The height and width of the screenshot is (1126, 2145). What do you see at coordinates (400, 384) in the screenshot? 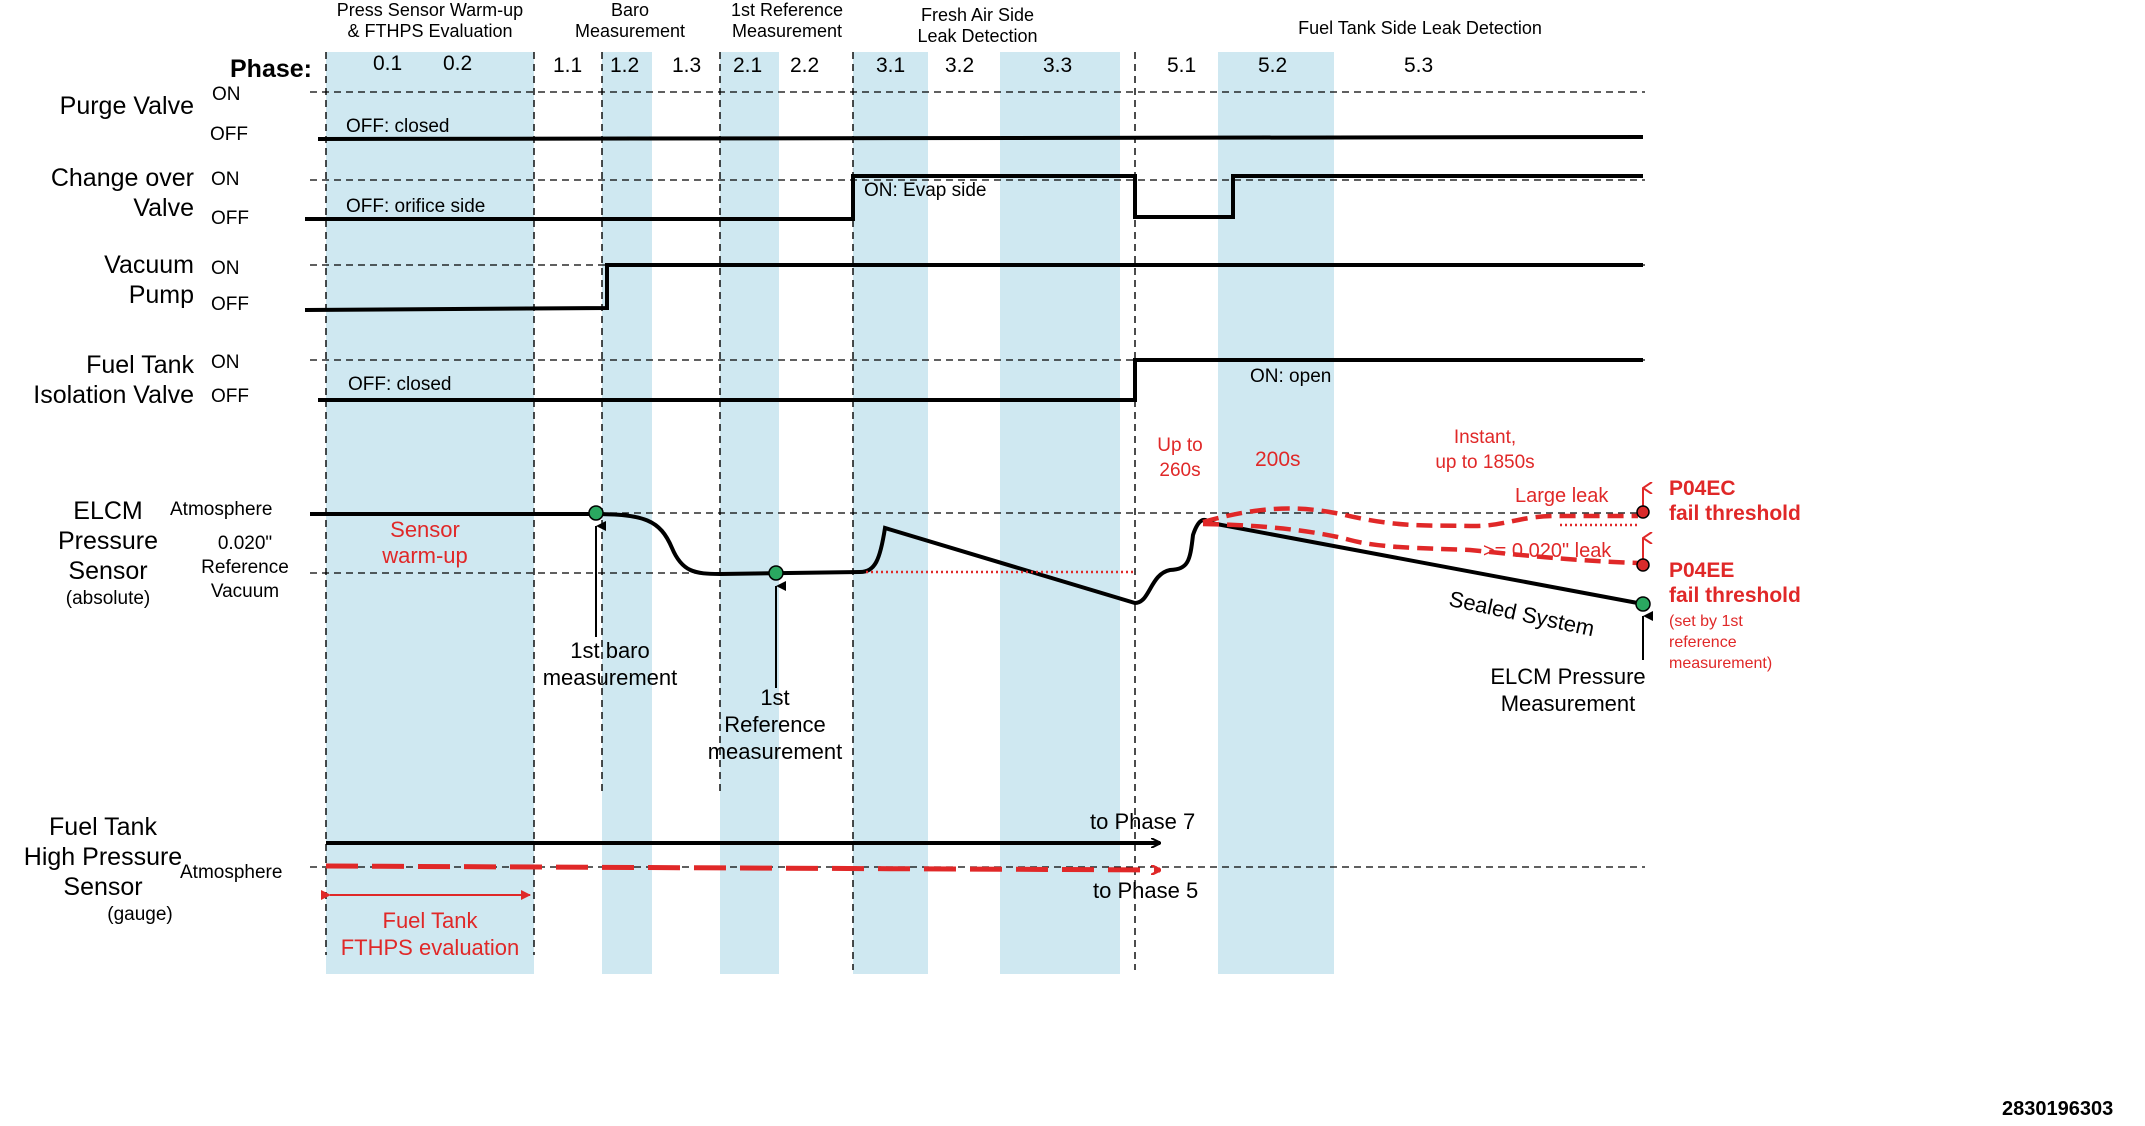
I see `ftiv-state-off: OFF: closed` at bounding box center [400, 384].